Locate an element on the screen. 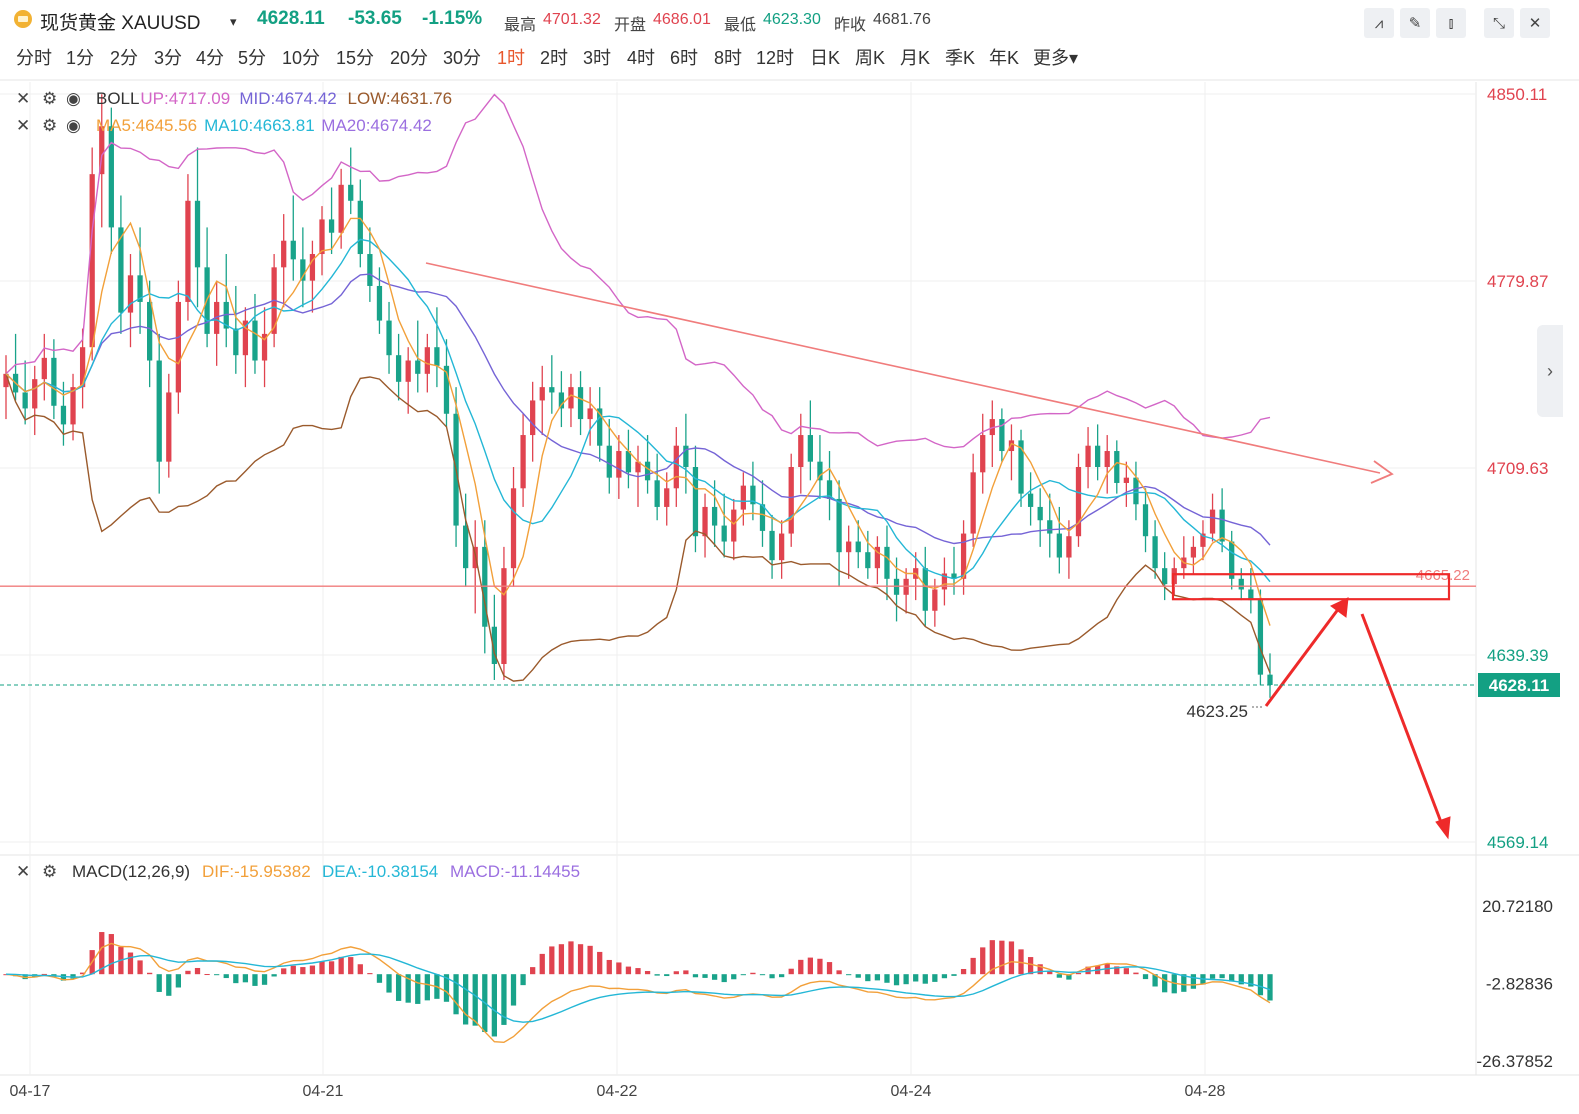 This screenshot has width=1579, height=1114. period-tab-22: 更多▾ is located at coordinates (1056, 58).